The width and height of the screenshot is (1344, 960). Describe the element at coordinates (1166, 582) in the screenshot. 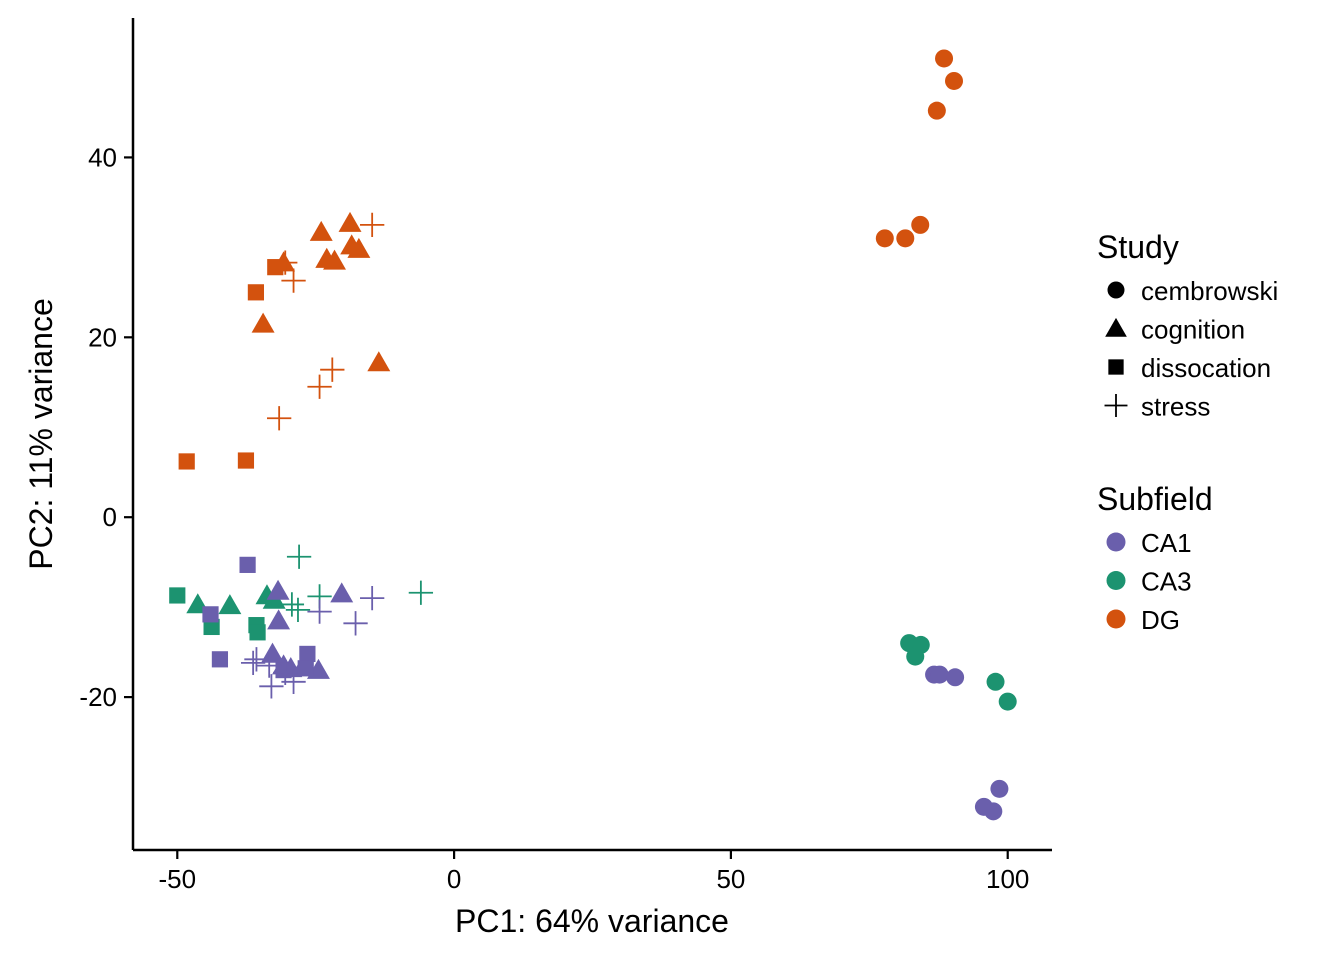

I see `legend-label-ca3: CA3` at that location.